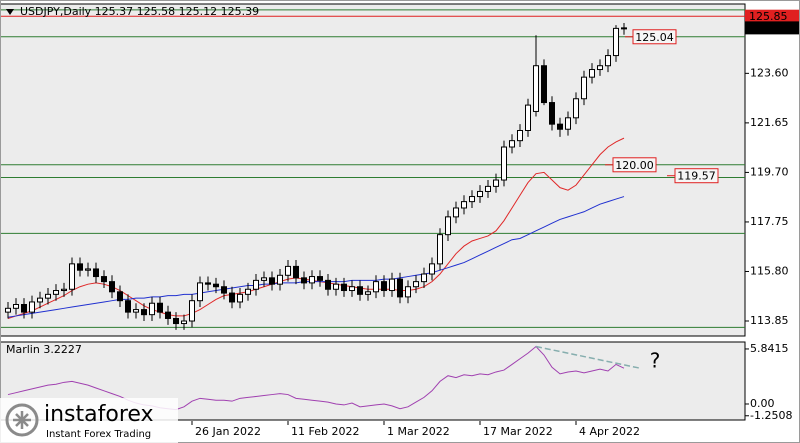 This screenshot has width=800, height=443. Describe the element at coordinates (768, 28) in the screenshot. I see `price-mark: 125.39` at that location.